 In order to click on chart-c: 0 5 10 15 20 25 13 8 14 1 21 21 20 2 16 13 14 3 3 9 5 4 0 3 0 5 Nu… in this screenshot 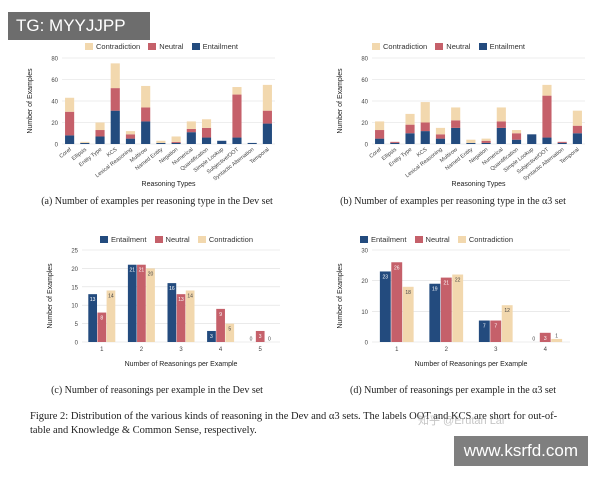, I will do `click(162, 304)`.